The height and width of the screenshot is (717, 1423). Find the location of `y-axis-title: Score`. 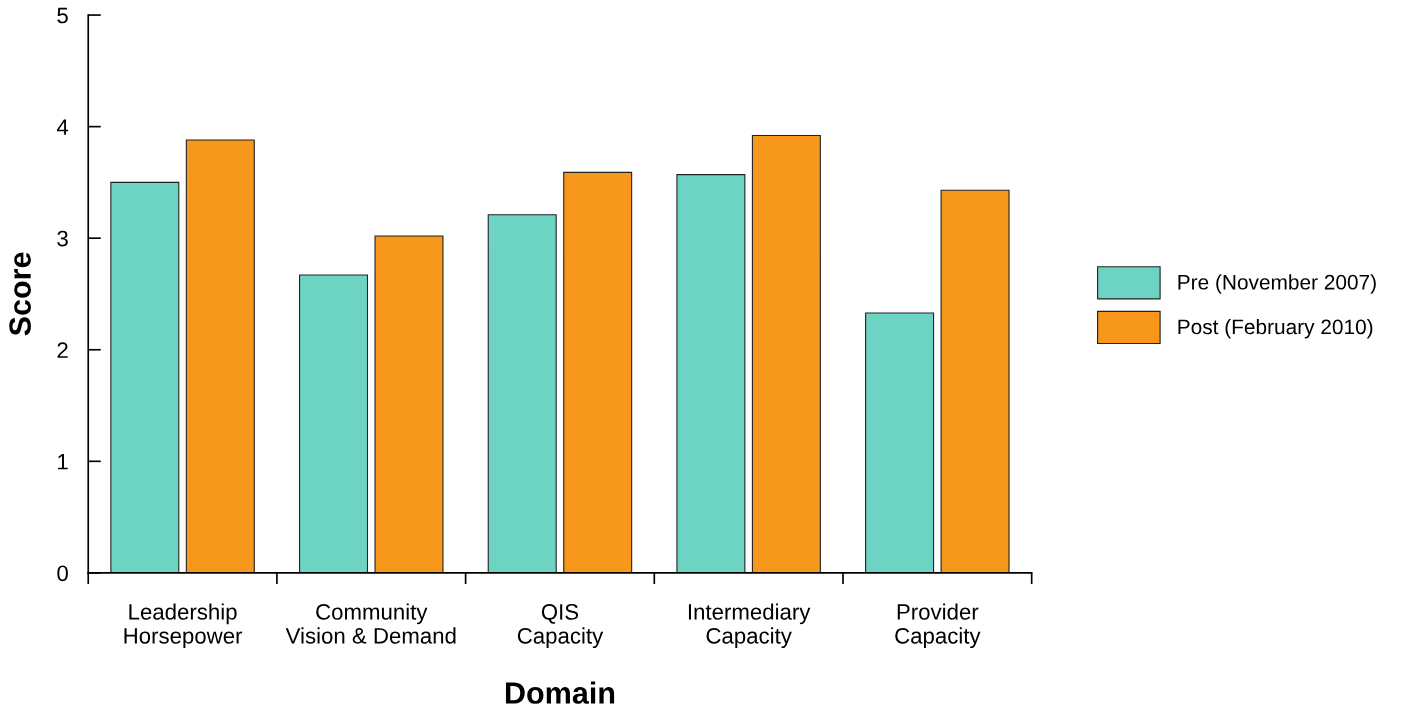

y-axis-title: Score is located at coordinates (20, 294).